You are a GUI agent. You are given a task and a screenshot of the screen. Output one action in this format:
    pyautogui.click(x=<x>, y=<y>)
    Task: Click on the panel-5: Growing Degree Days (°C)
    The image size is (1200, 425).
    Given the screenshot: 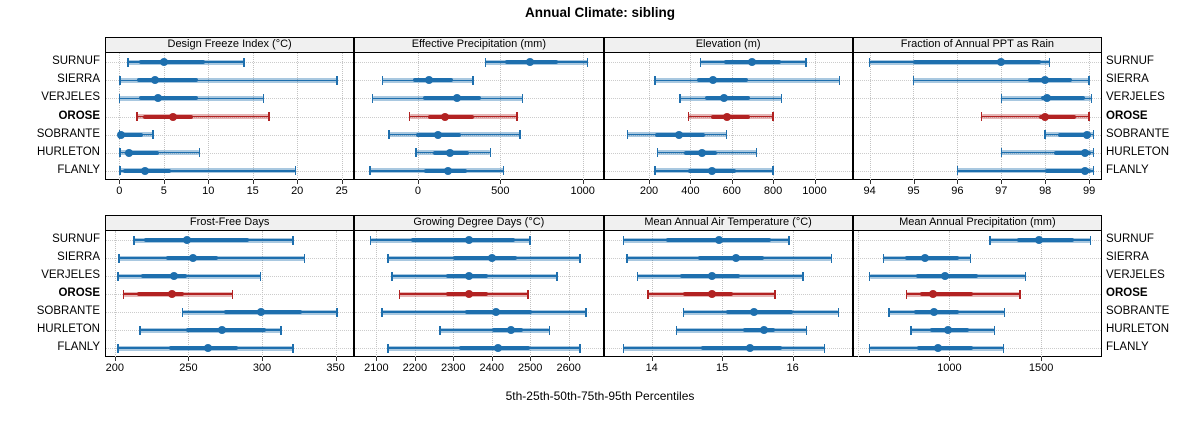 What is the action you would take?
    pyautogui.click(x=479, y=286)
    